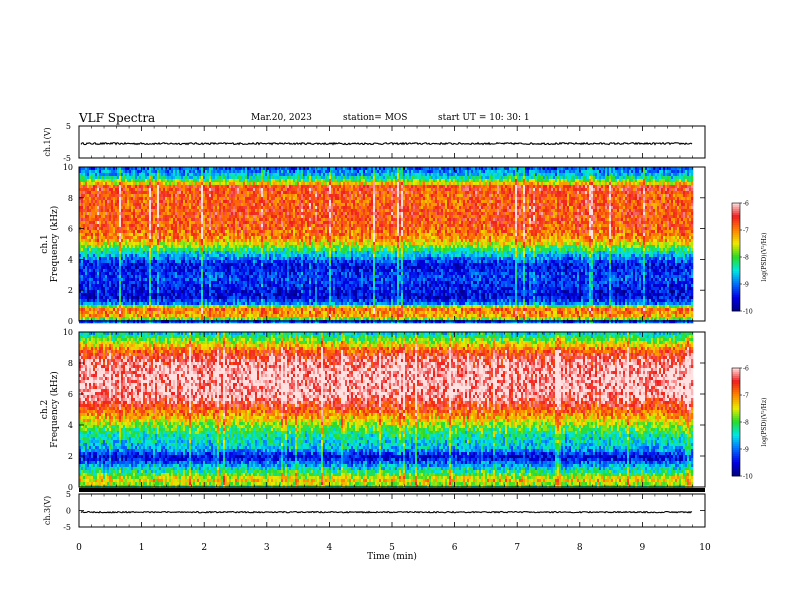  I want to click on start-time-label: start UT = 10: 30: 1, so click(484, 118).